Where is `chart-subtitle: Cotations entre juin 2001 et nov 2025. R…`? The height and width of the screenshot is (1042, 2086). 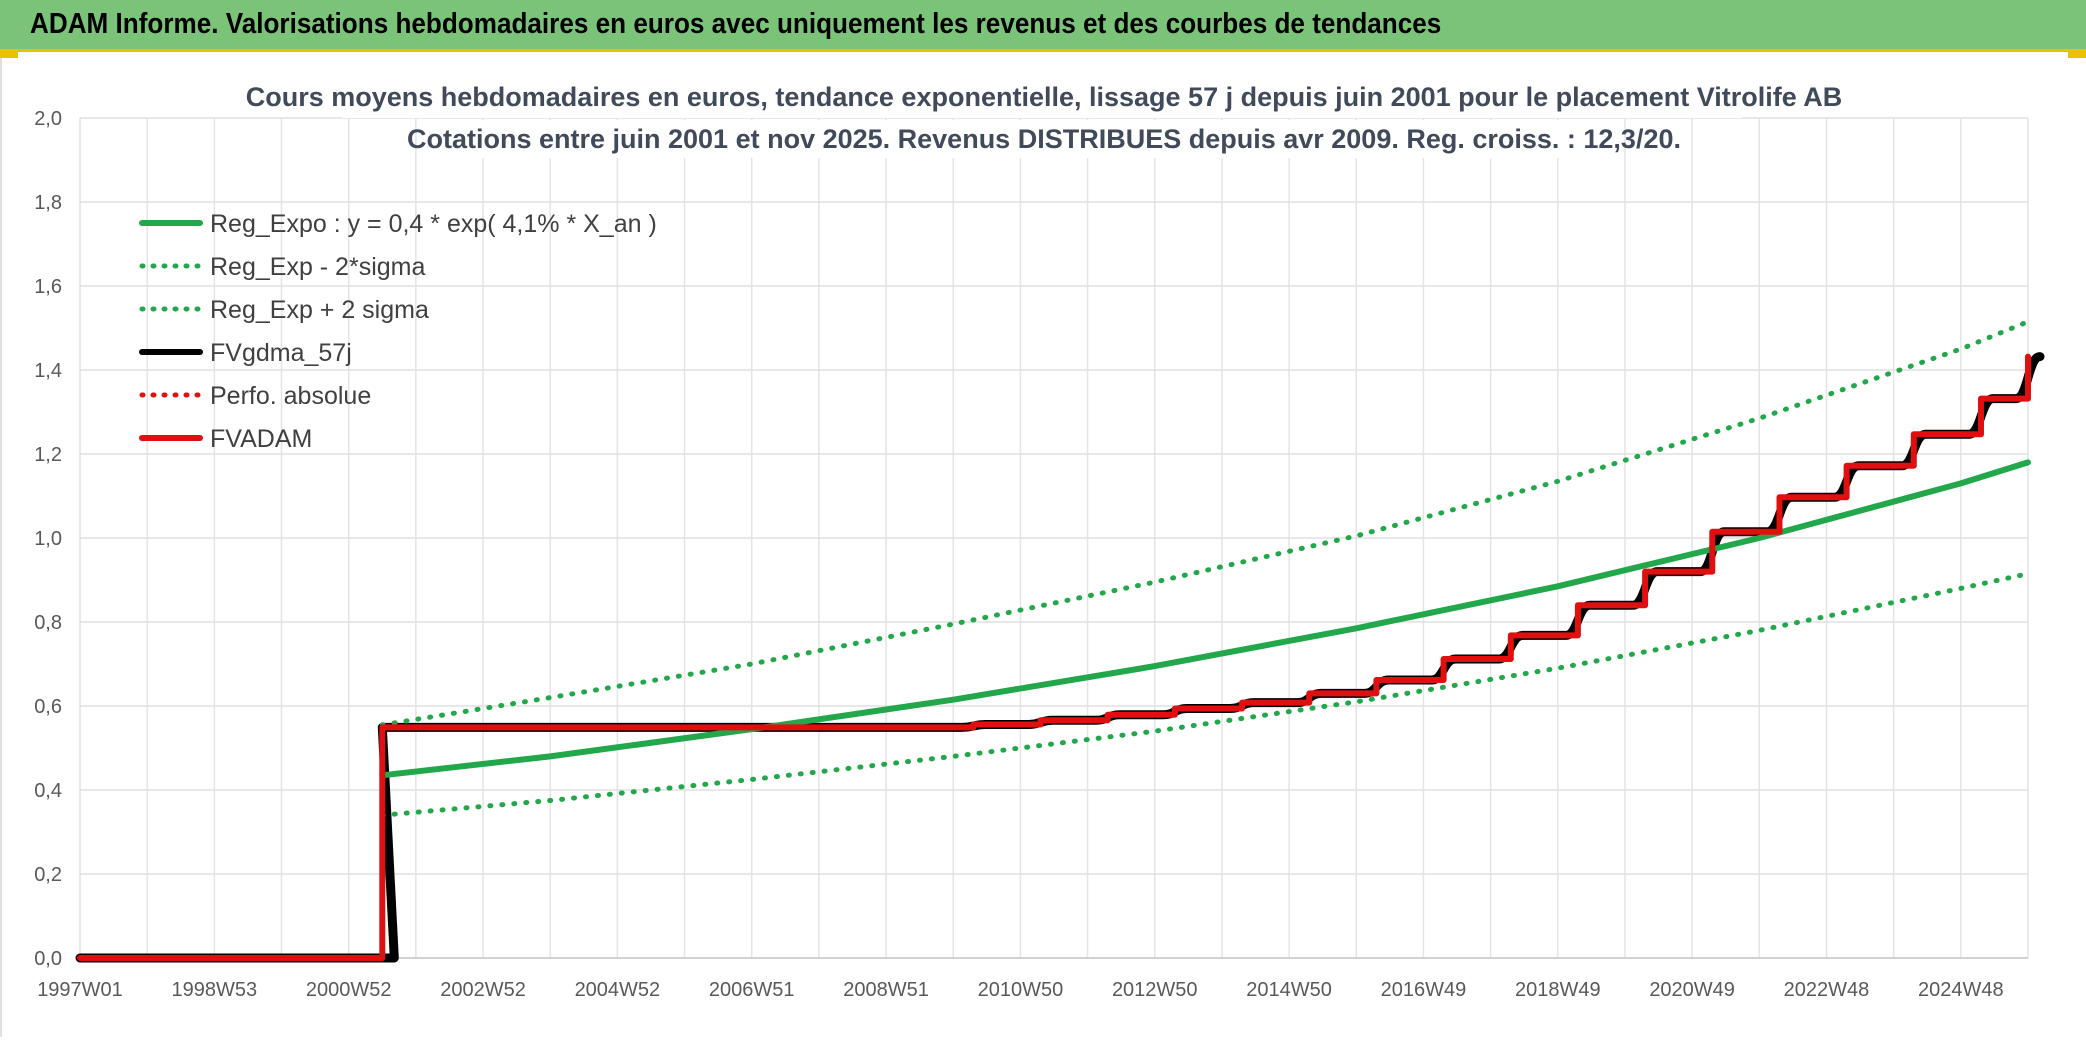 chart-subtitle: Cotations entre juin 2001 et nov 2025. R… is located at coordinates (1044, 139).